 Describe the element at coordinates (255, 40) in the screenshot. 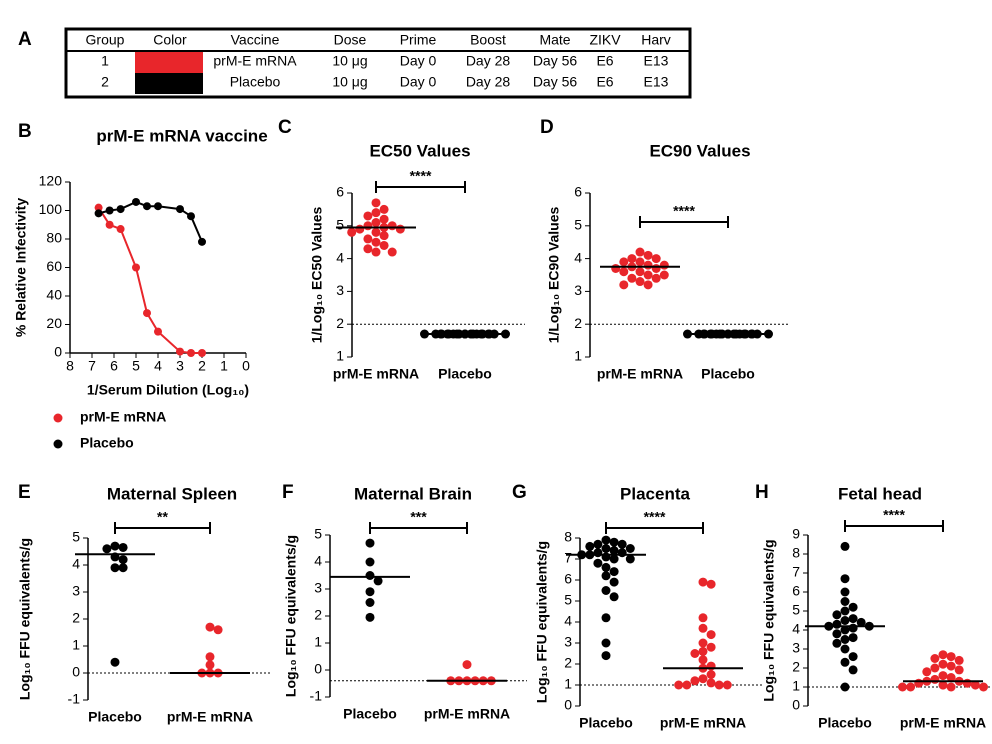

I see `table-header: Vaccine` at that location.